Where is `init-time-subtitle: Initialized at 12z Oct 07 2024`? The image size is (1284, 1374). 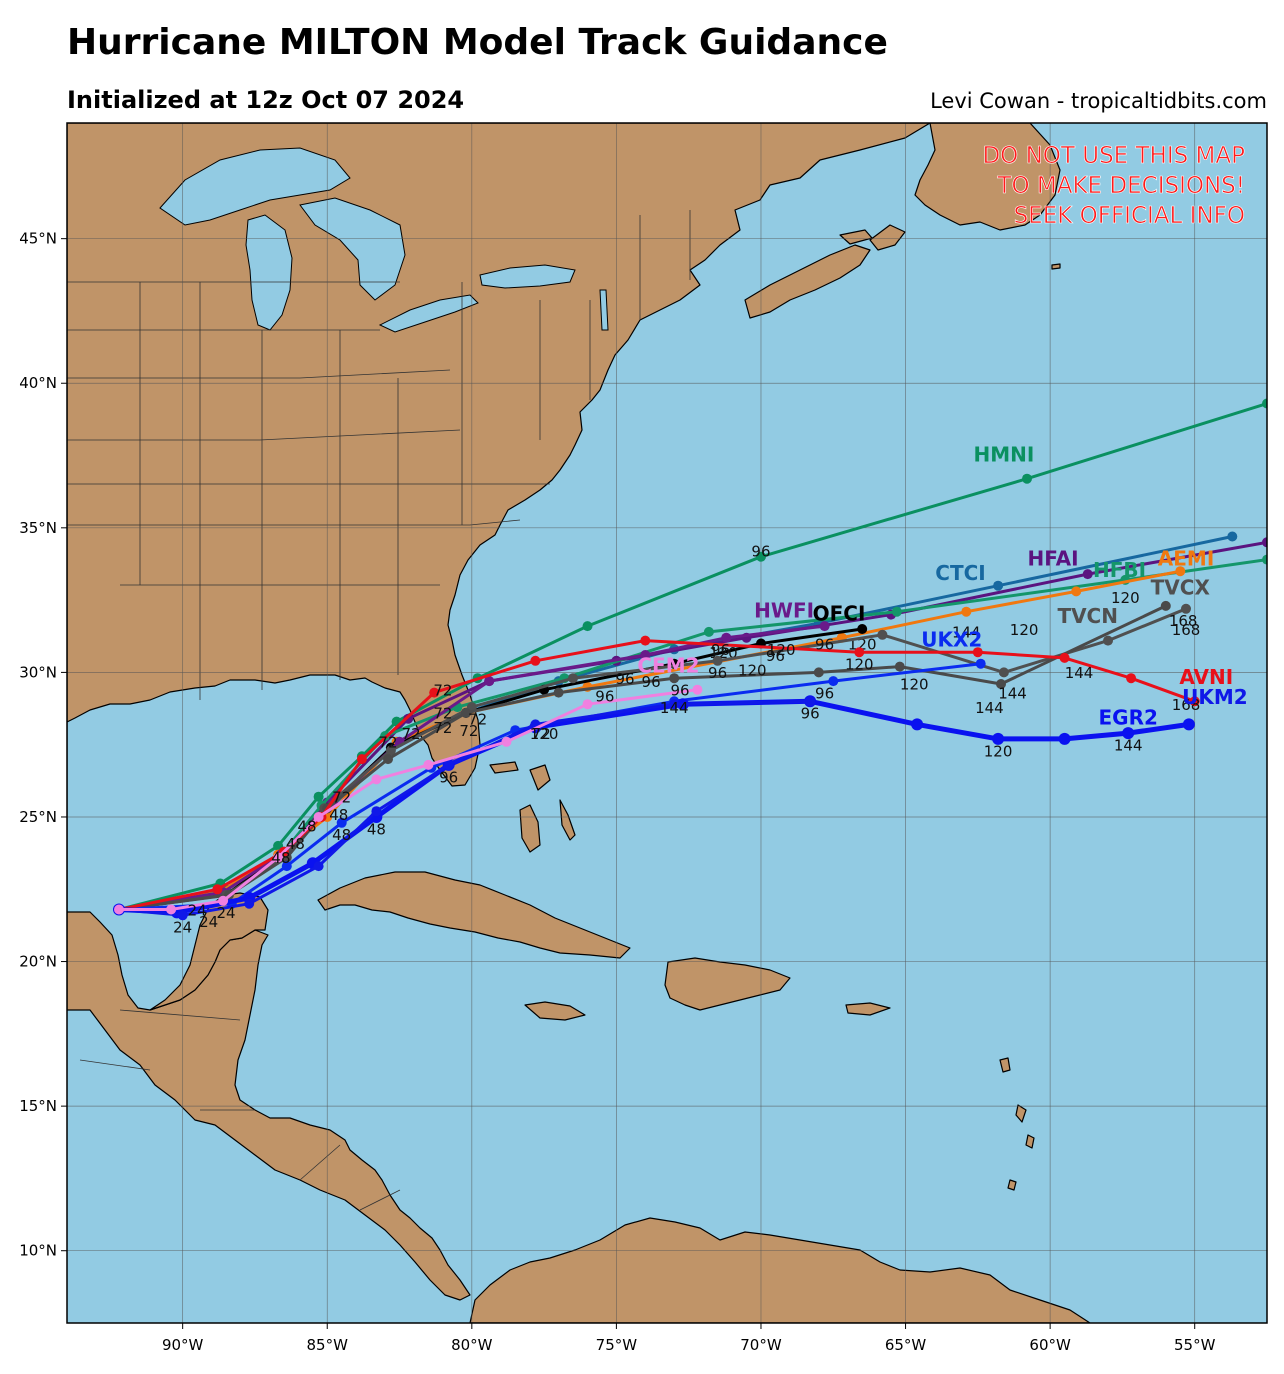
init-time-subtitle: Initialized at 12z Oct 07 2024 is located at coordinates (266, 100).